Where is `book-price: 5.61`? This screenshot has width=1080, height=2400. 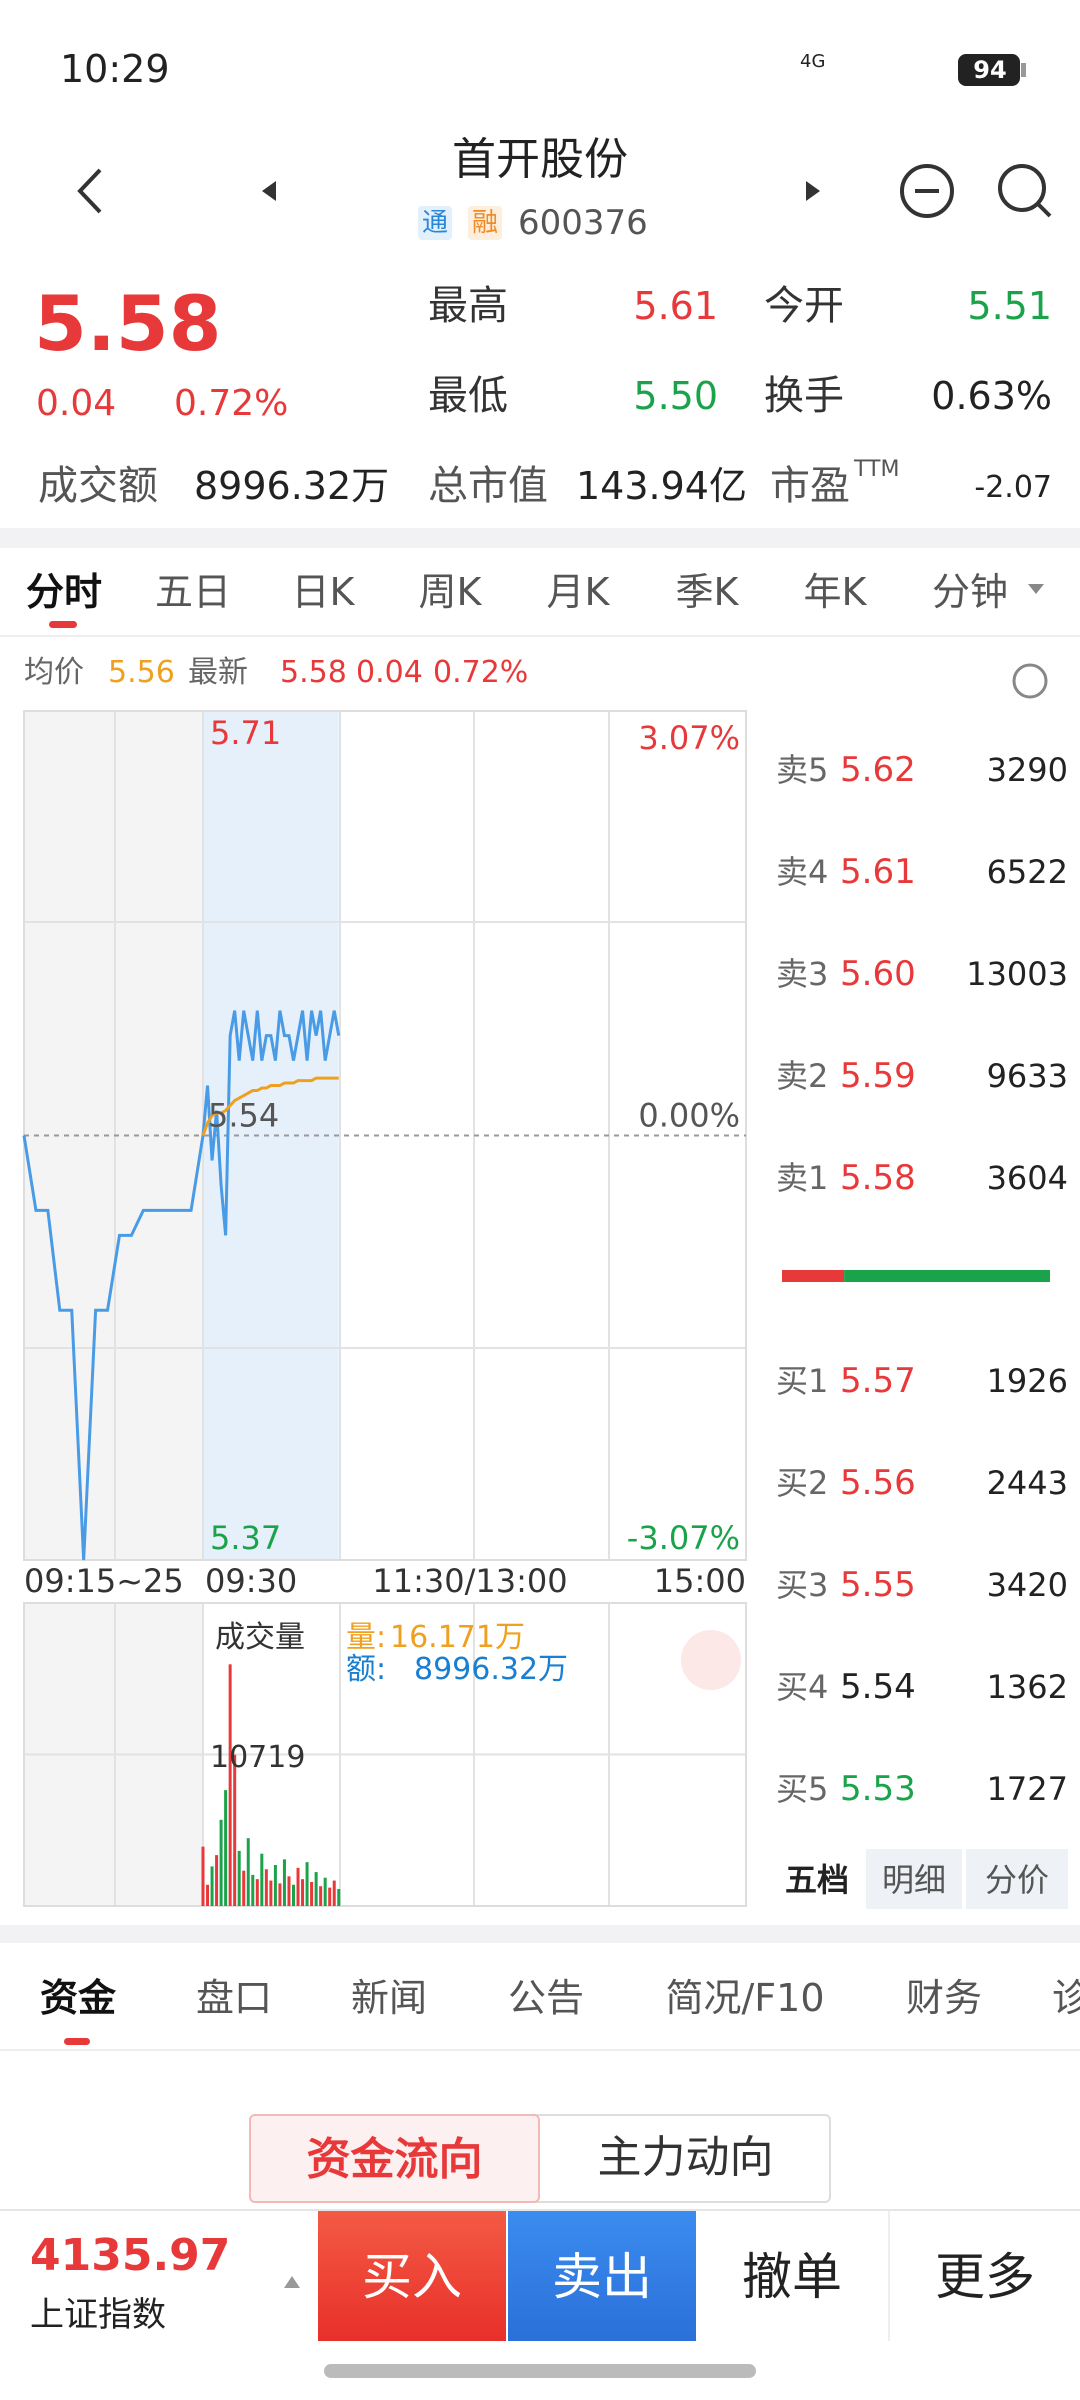 book-price: 5.61 is located at coordinates (878, 872).